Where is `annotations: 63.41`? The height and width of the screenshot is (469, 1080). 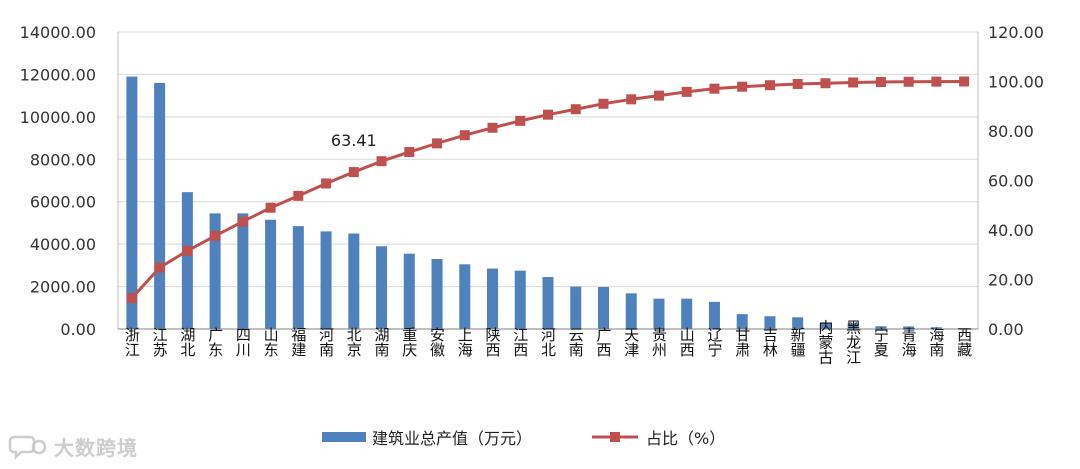
annotations: 63.41 is located at coordinates (354, 140).